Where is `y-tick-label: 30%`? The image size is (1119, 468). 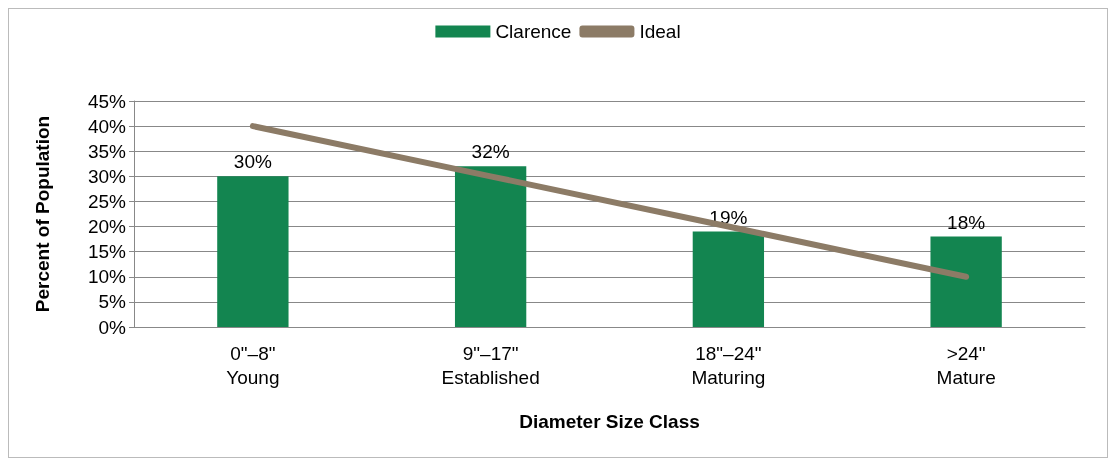 y-tick-label: 30% is located at coordinates (107, 176).